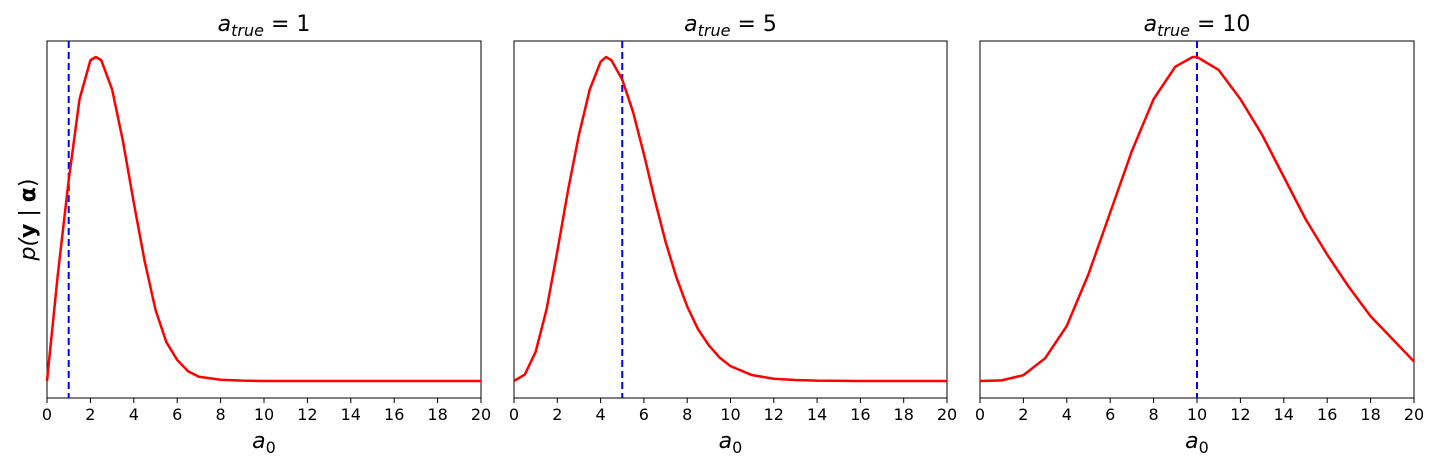 The height and width of the screenshot is (466, 1440). I want to click on title-value: = 10, so click(1220, 24).